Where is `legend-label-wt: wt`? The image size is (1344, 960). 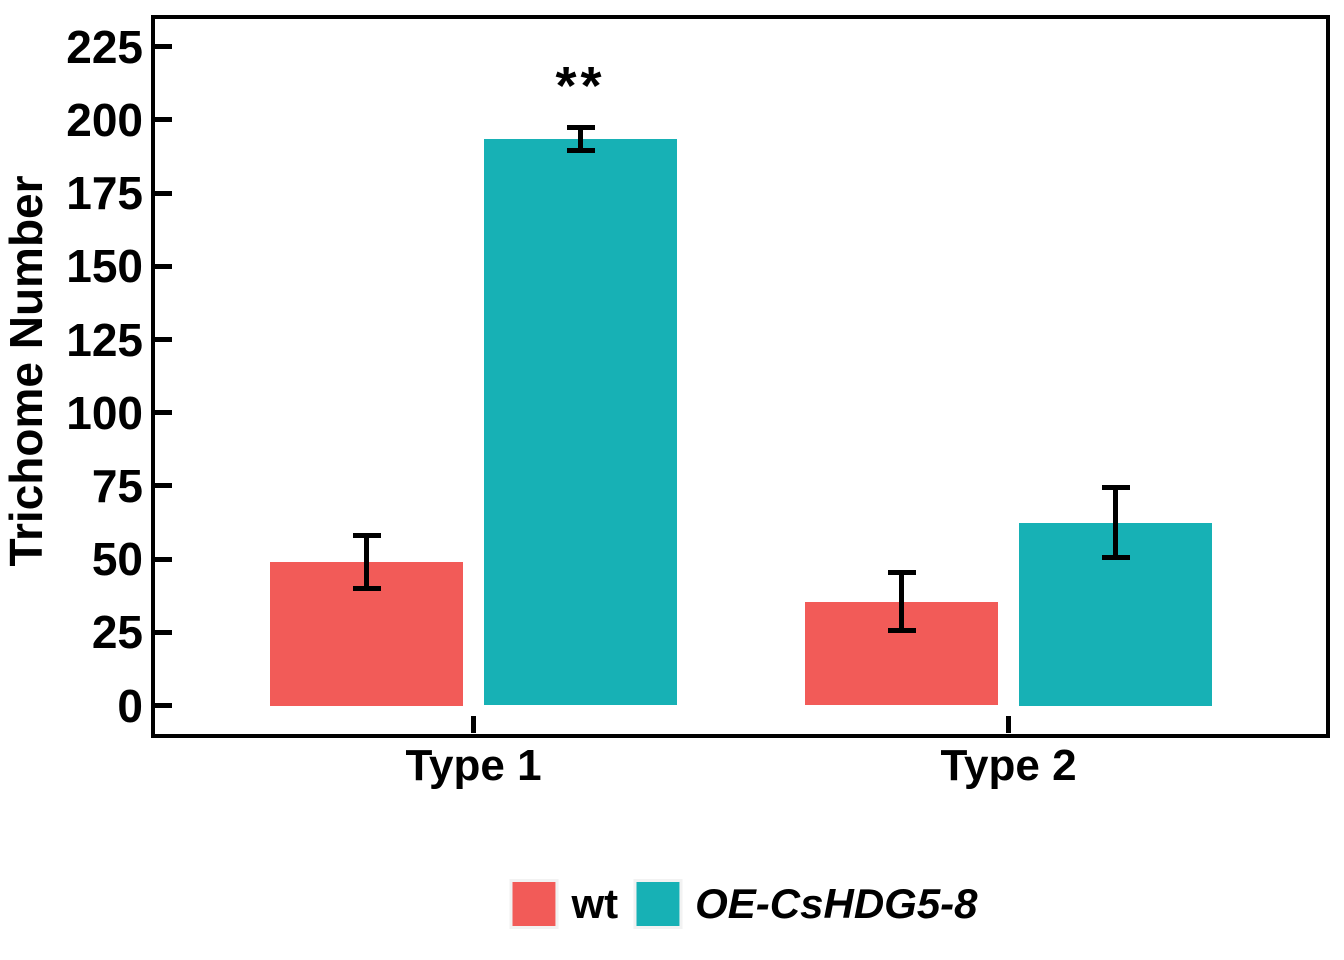
legend-label-wt: wt is located at coordinates (595, 903).